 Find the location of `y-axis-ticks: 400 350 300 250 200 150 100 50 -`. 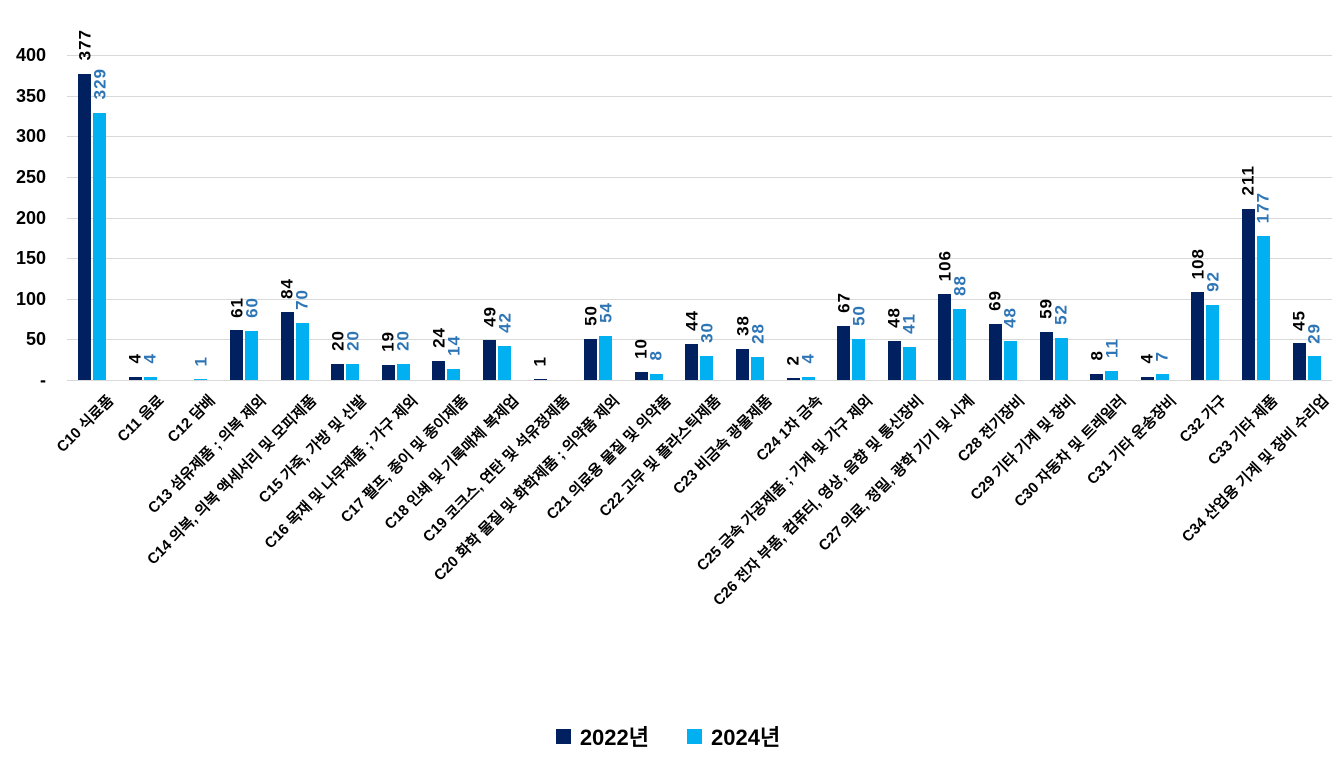

y-axis-ticks: 400 350 300 250 200 150 100 50 - is located at coordinates (23, 210).